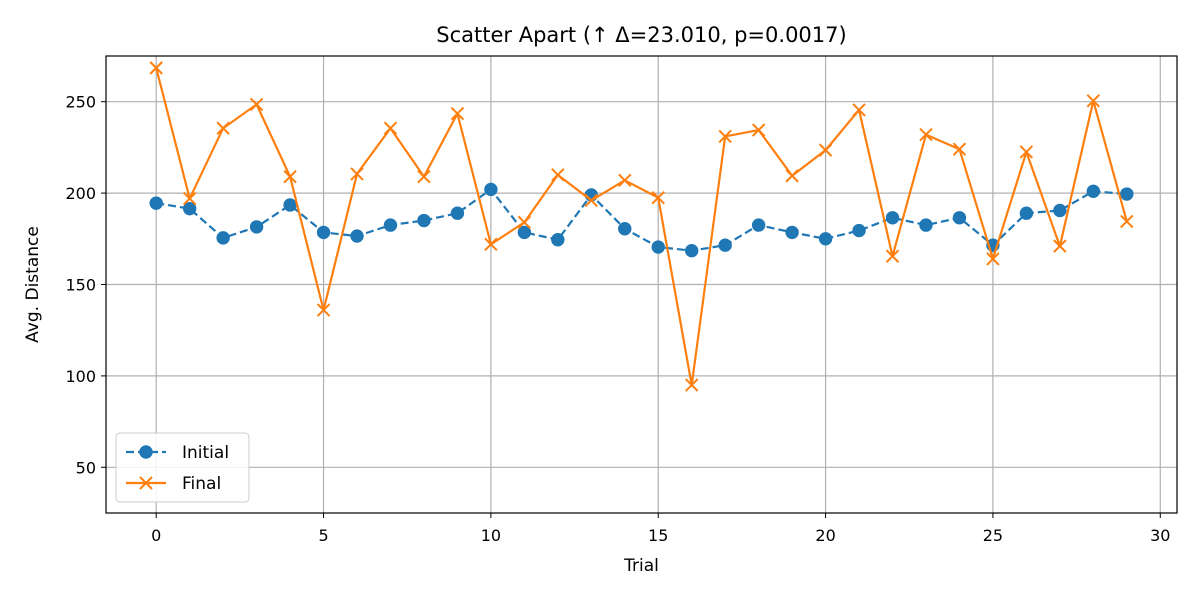 The width and height of the screenshot is (1200, 600). Describe the element at coordinates (825, 535) in the screenshot. I see `x-tick-label: 20` at that location.